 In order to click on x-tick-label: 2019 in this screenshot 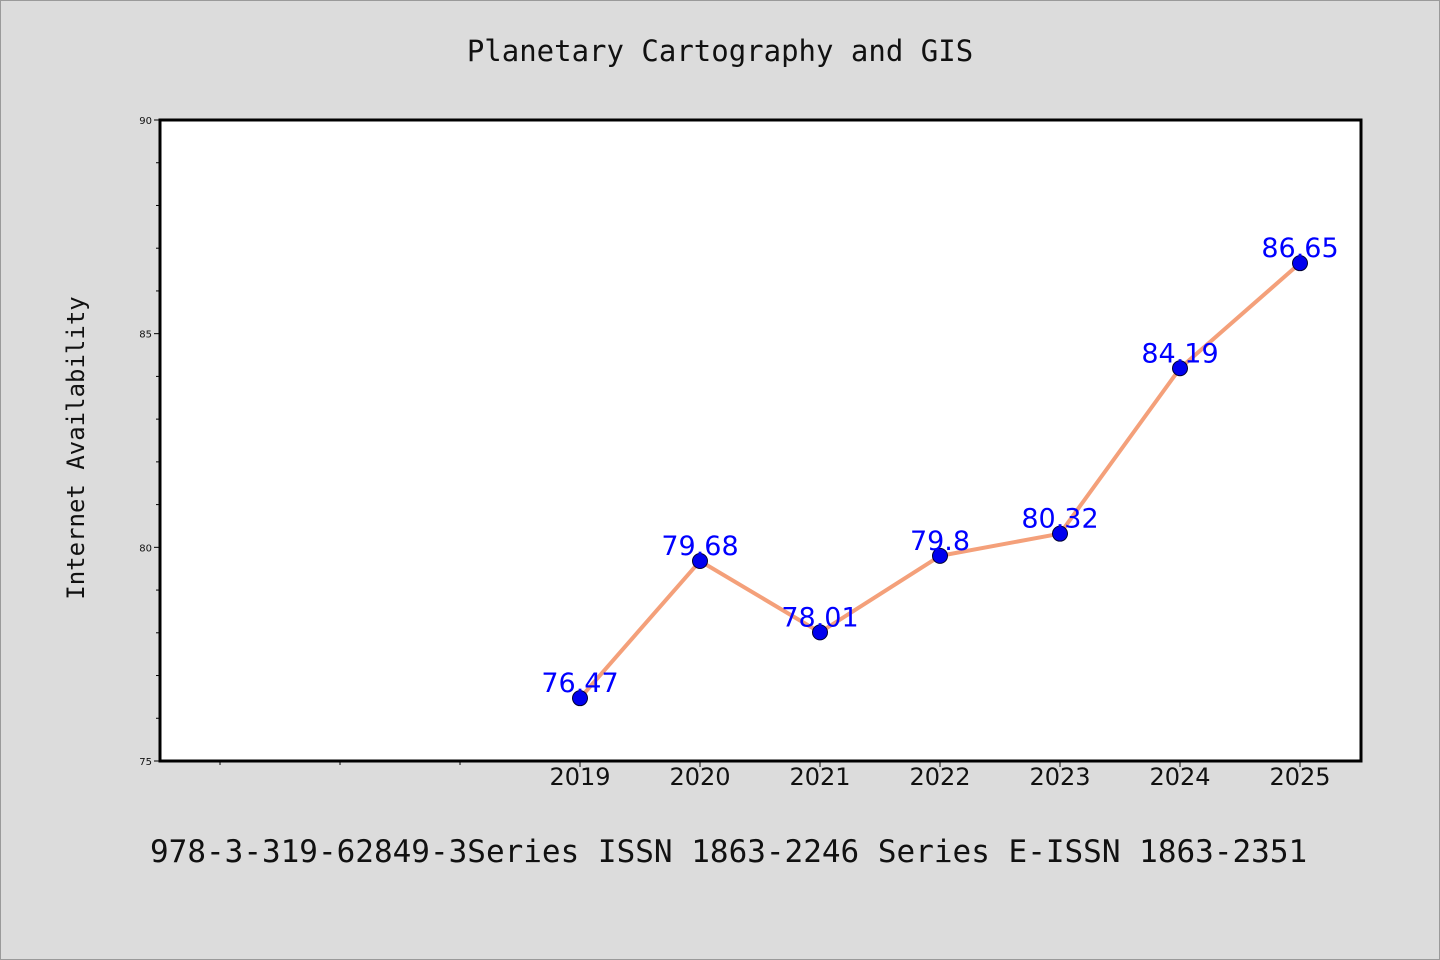, I will do `click(579, 777)`.